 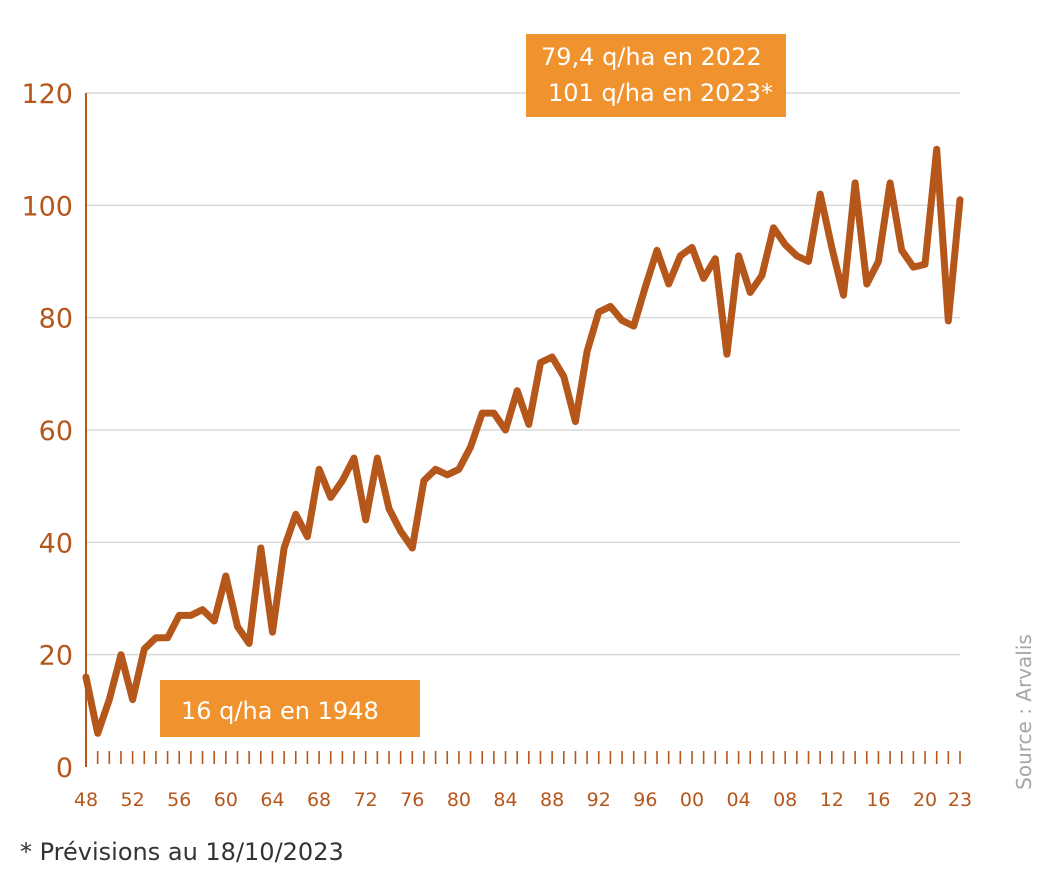 I want to click on y-tick-label: 20, so click(x=56, y=656).